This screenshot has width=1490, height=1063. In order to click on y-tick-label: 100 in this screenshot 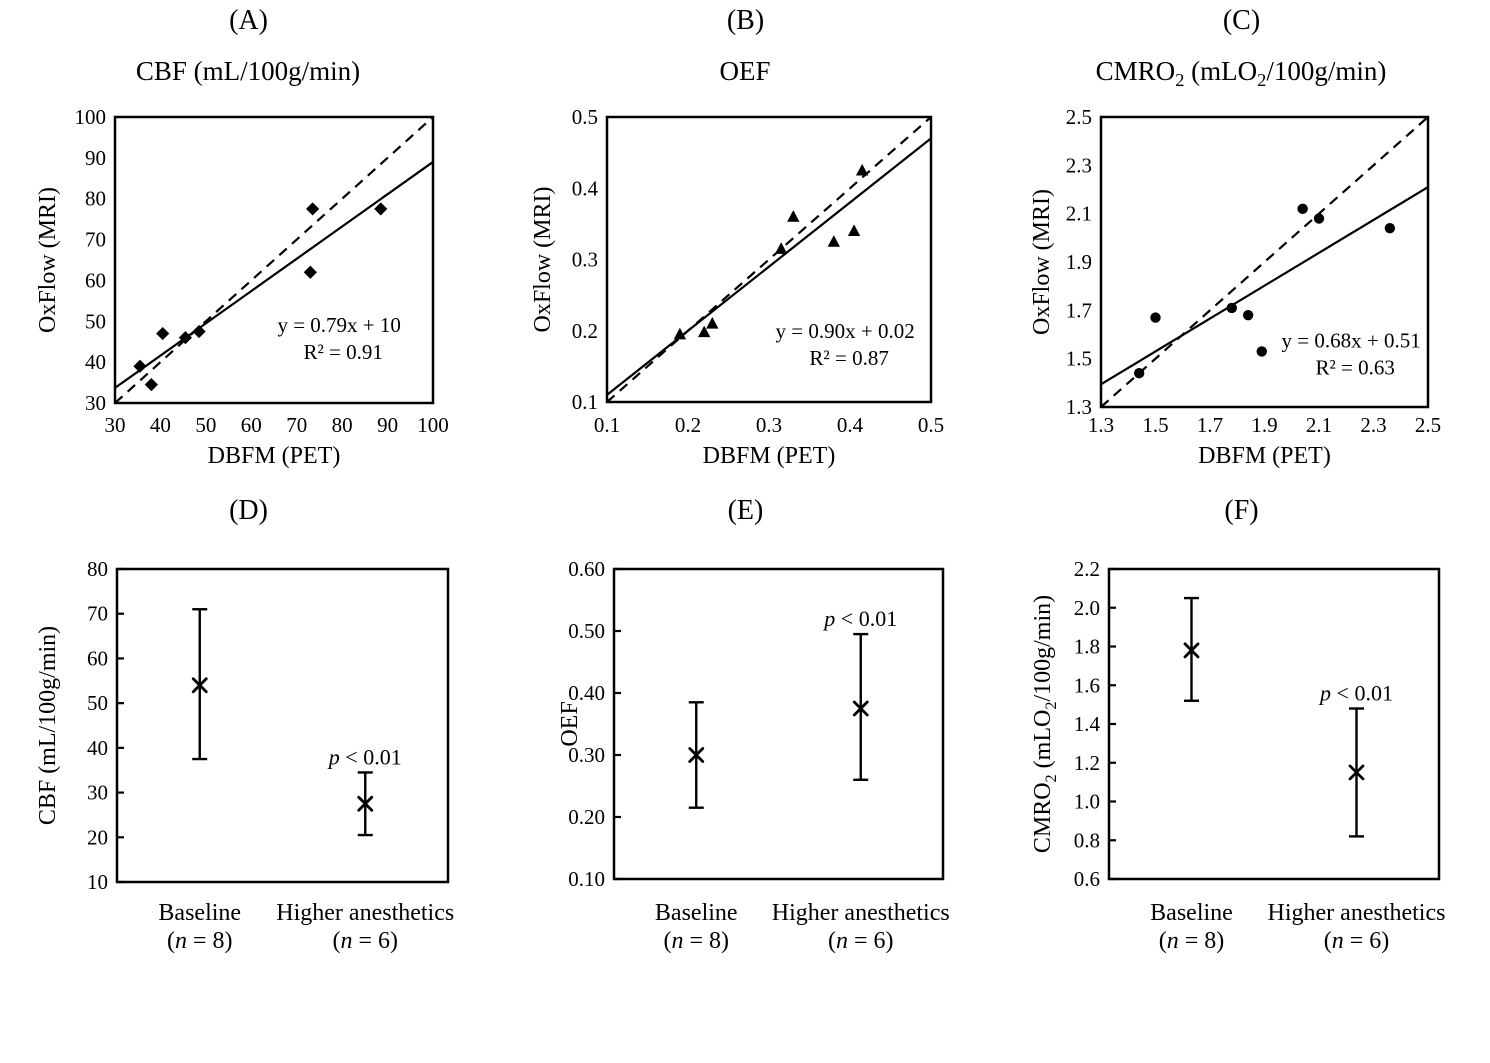, I will do `click(91, 117)`.